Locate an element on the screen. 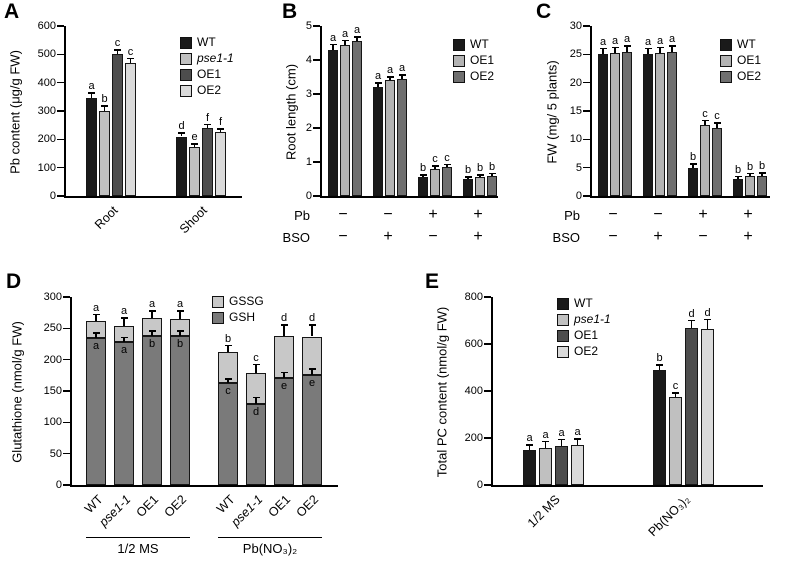  legend-label: OE1 is located at coordinates (482, 60).